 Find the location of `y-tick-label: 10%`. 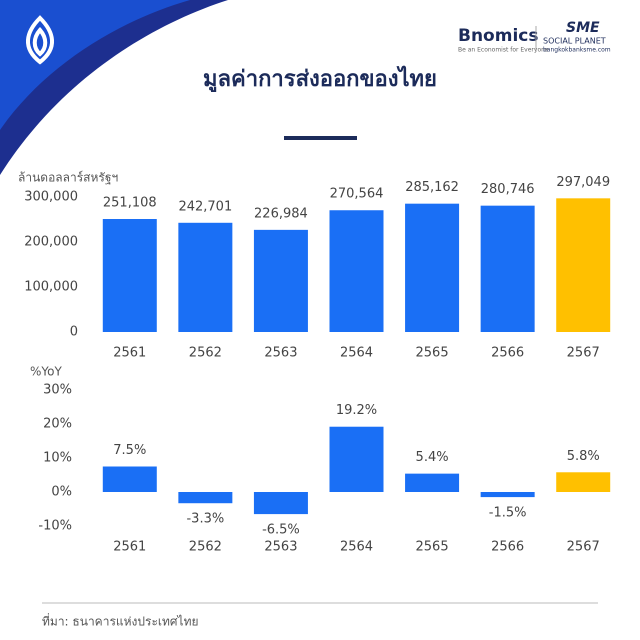

y-tick-label: 10% is located at coordinates (57, 458).